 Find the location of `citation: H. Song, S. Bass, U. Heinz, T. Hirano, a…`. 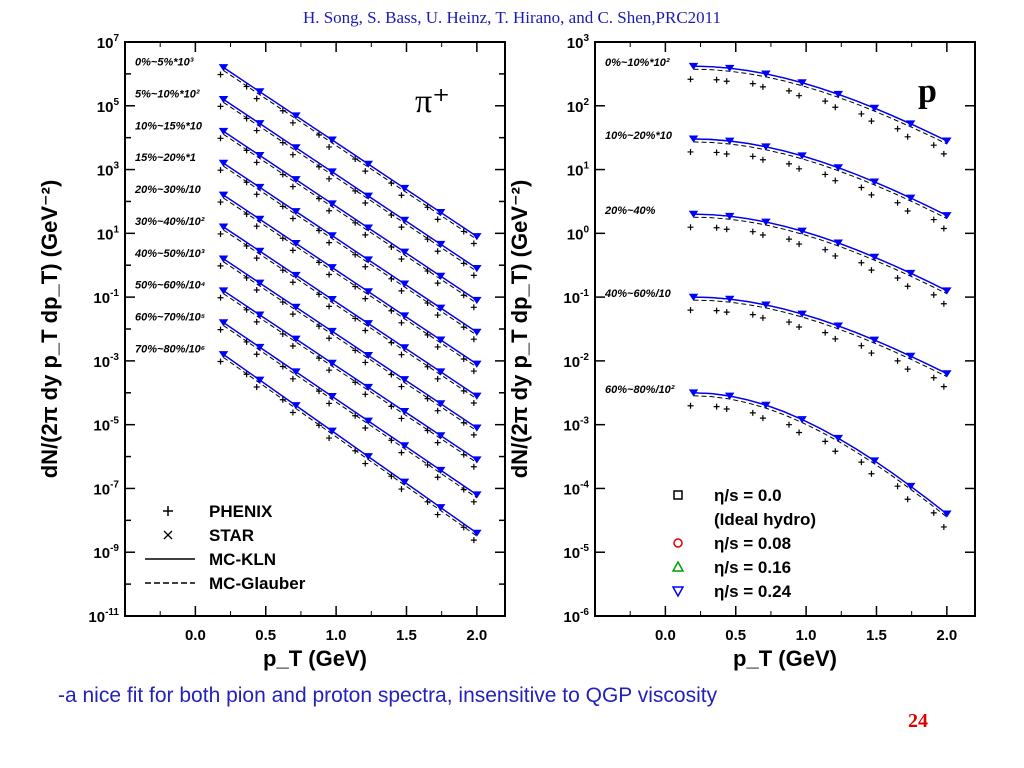

citation: H. Song, S. Bass, U. Heinz, T. Hirano, a… is located at coordinates (512, 17).